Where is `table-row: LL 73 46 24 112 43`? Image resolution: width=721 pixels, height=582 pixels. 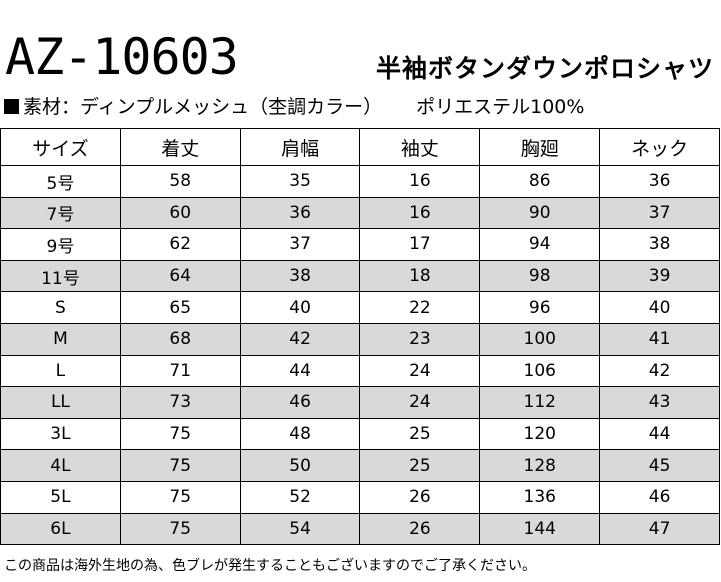
table-row: LL 73 46 24 112 43 is located at coordinates (360, 402).